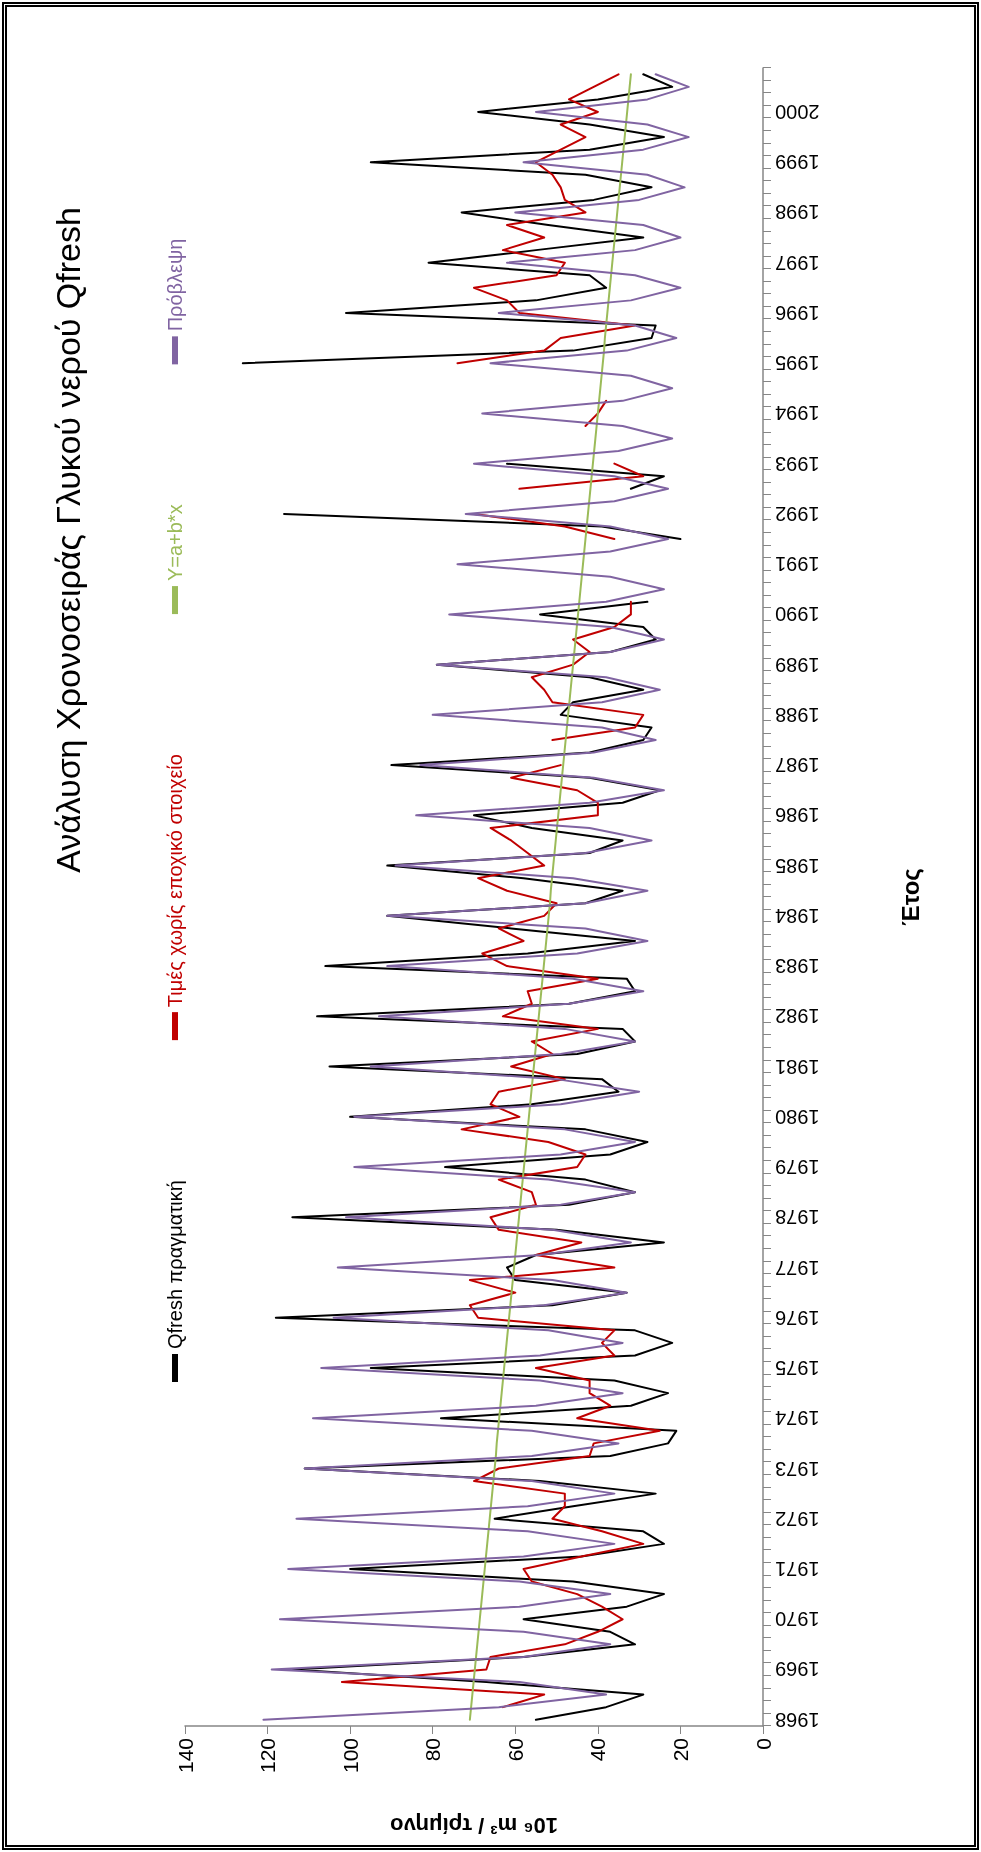 This screenshot has width=981, height=1852. I want to click on y-tick-label: 1988, so click(797, 714).